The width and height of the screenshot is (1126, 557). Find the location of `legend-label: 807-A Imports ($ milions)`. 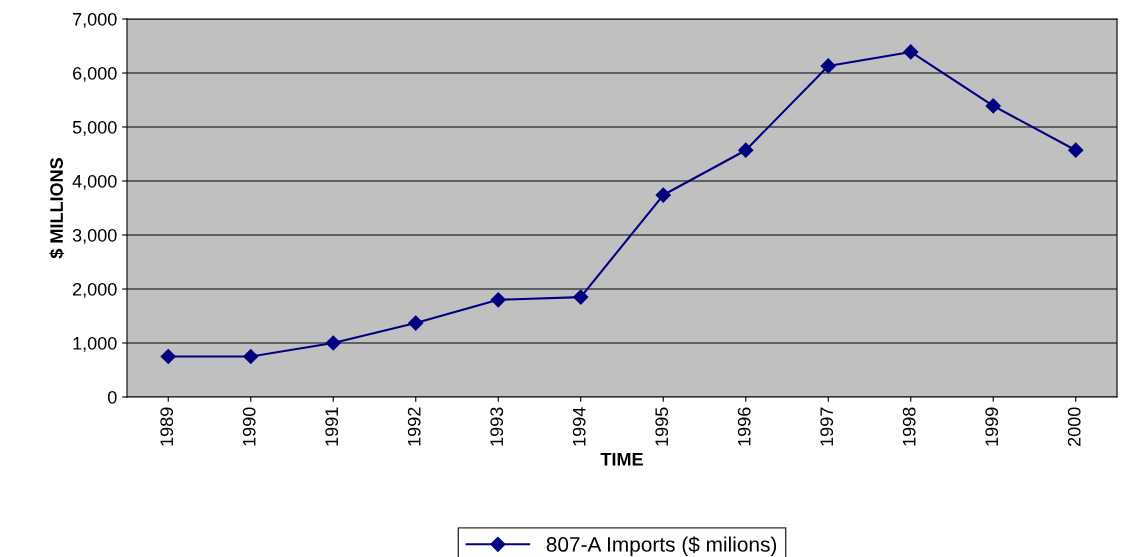

legend-label: 807-A Imports ($ milions) is located at coordinates (661, 546).